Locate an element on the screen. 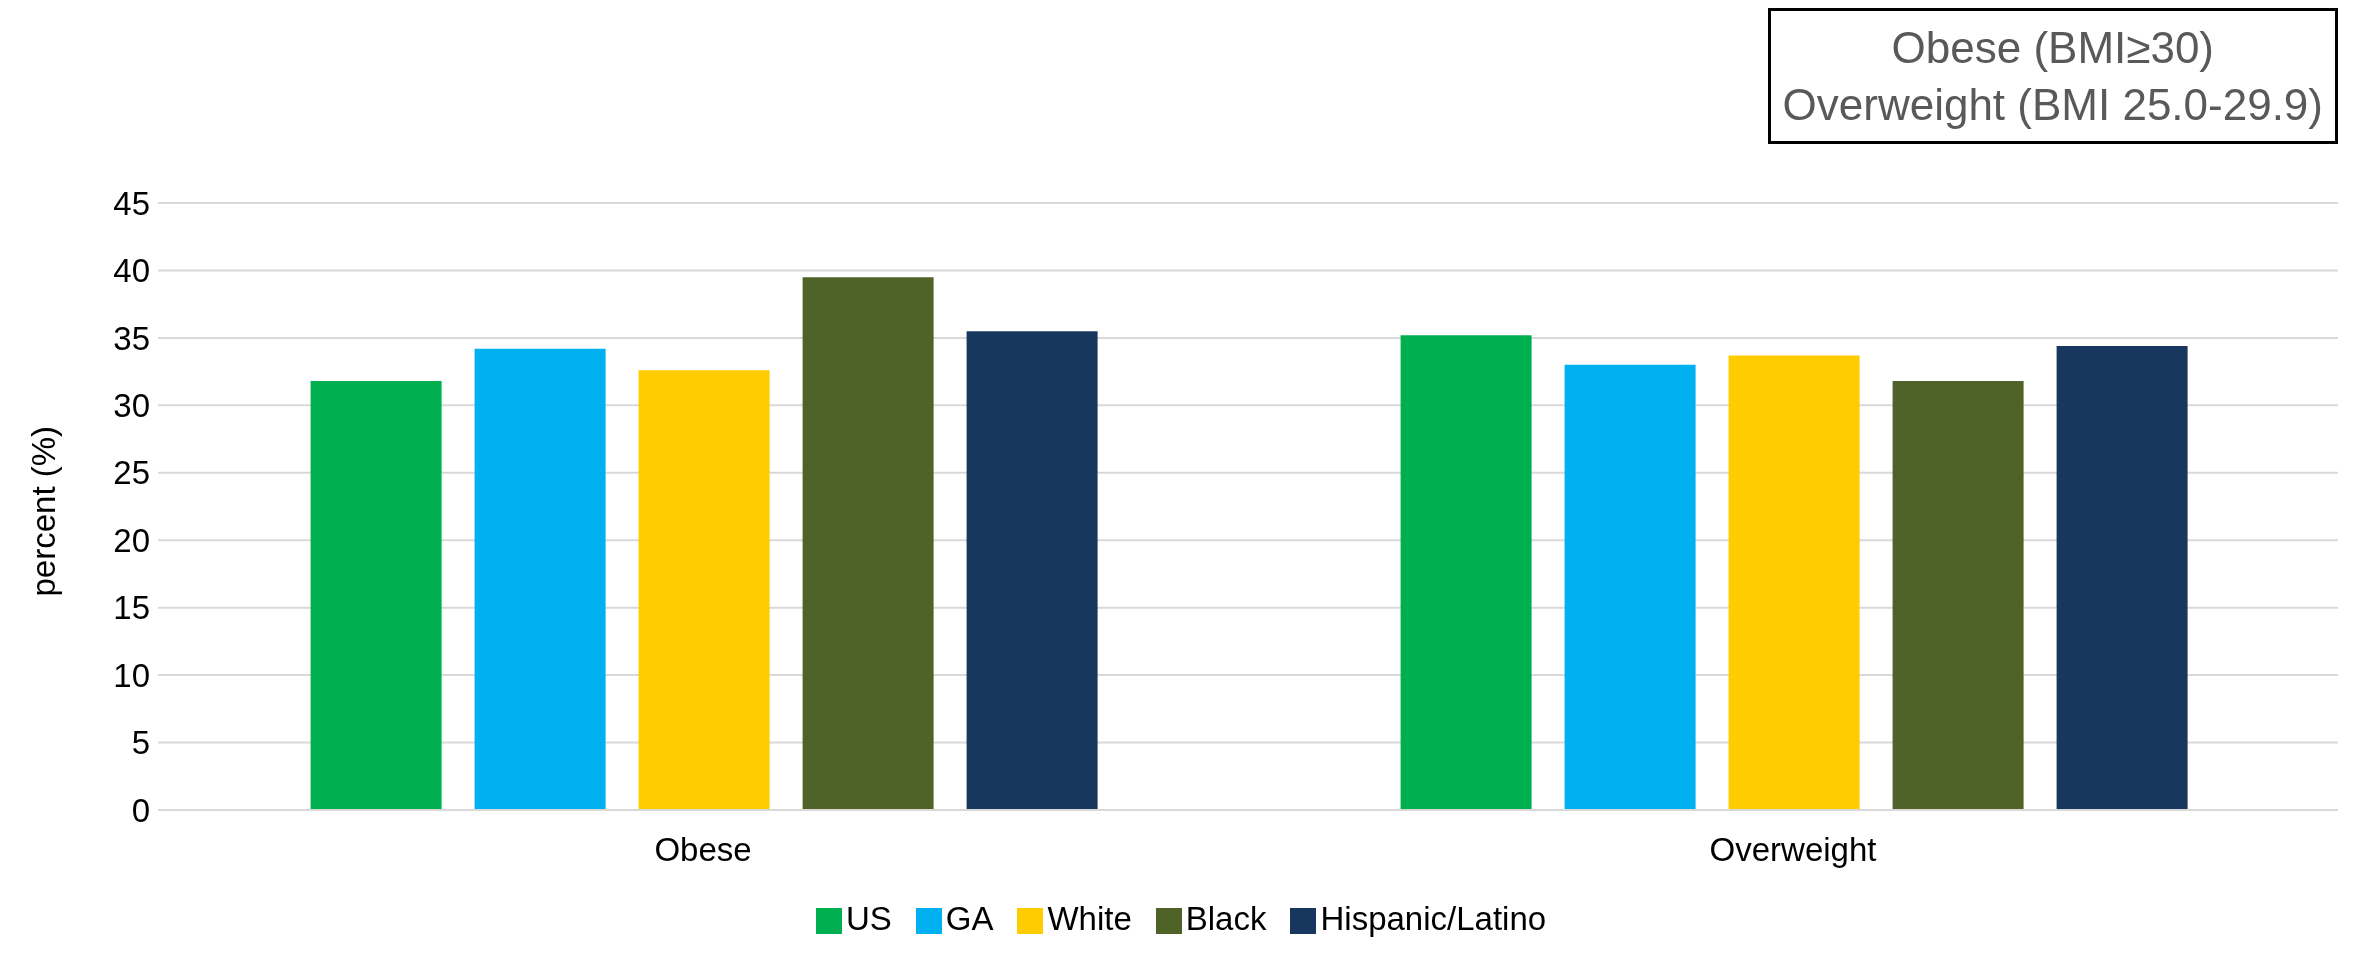 Image resolution: width=2354 pixels, height=957 pixels. legend-label: US is located at coordinates (868, 918).